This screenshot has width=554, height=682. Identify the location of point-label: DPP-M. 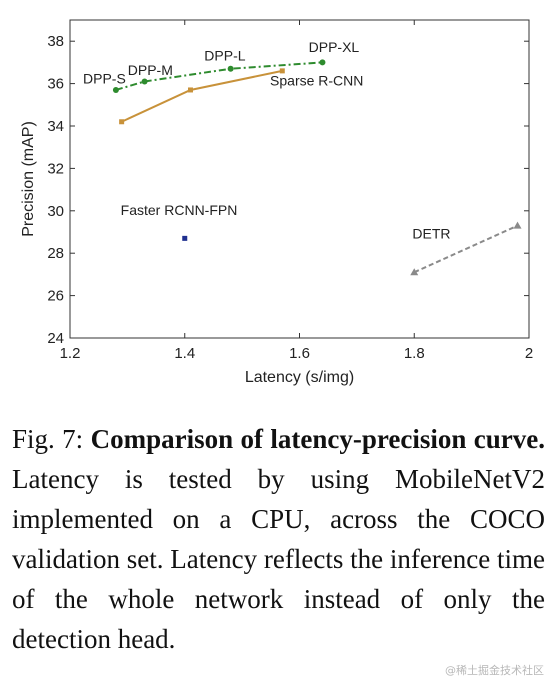
(150, 70).